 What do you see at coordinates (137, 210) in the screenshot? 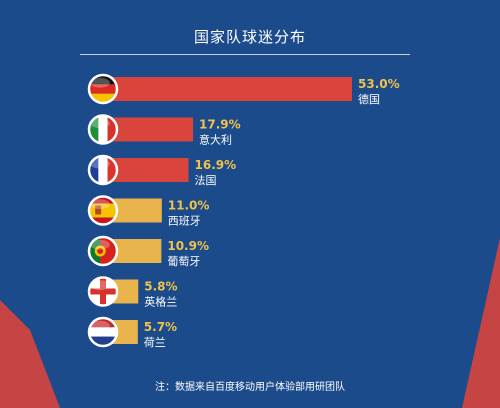
I see `bar-spain` at bounding box center [137, 210].